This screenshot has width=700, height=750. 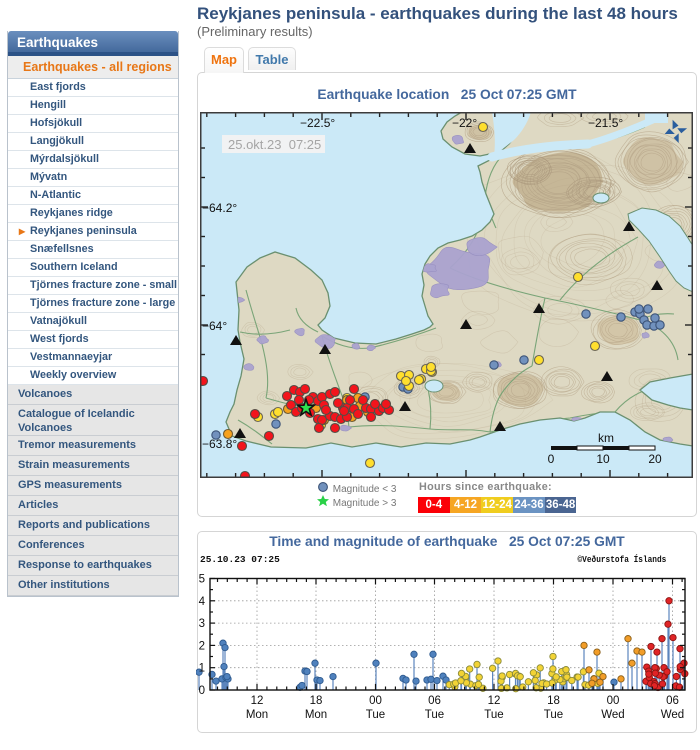 I want to click on svg-text: 4, so click(x=202, y=602).